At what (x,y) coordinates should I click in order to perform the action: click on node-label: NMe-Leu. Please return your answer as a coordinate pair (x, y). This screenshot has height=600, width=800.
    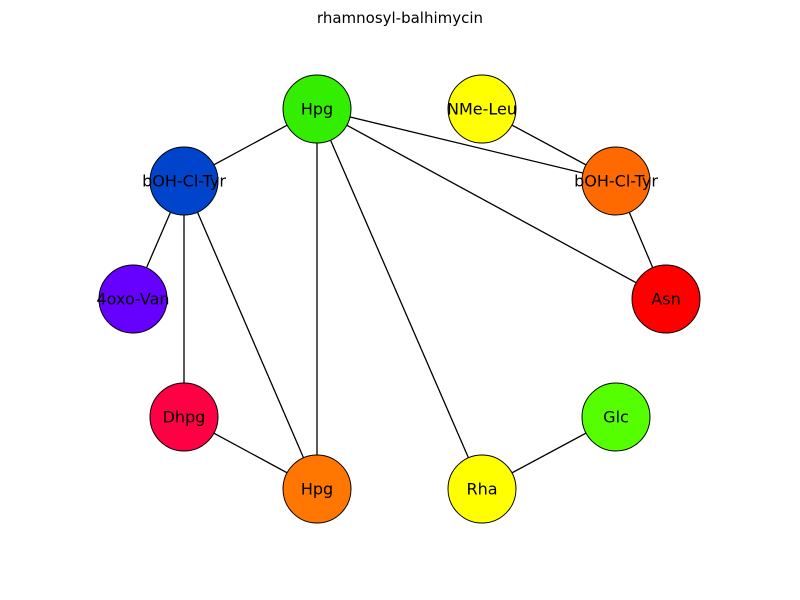
    Looking at the image, I should click on (482, 109).